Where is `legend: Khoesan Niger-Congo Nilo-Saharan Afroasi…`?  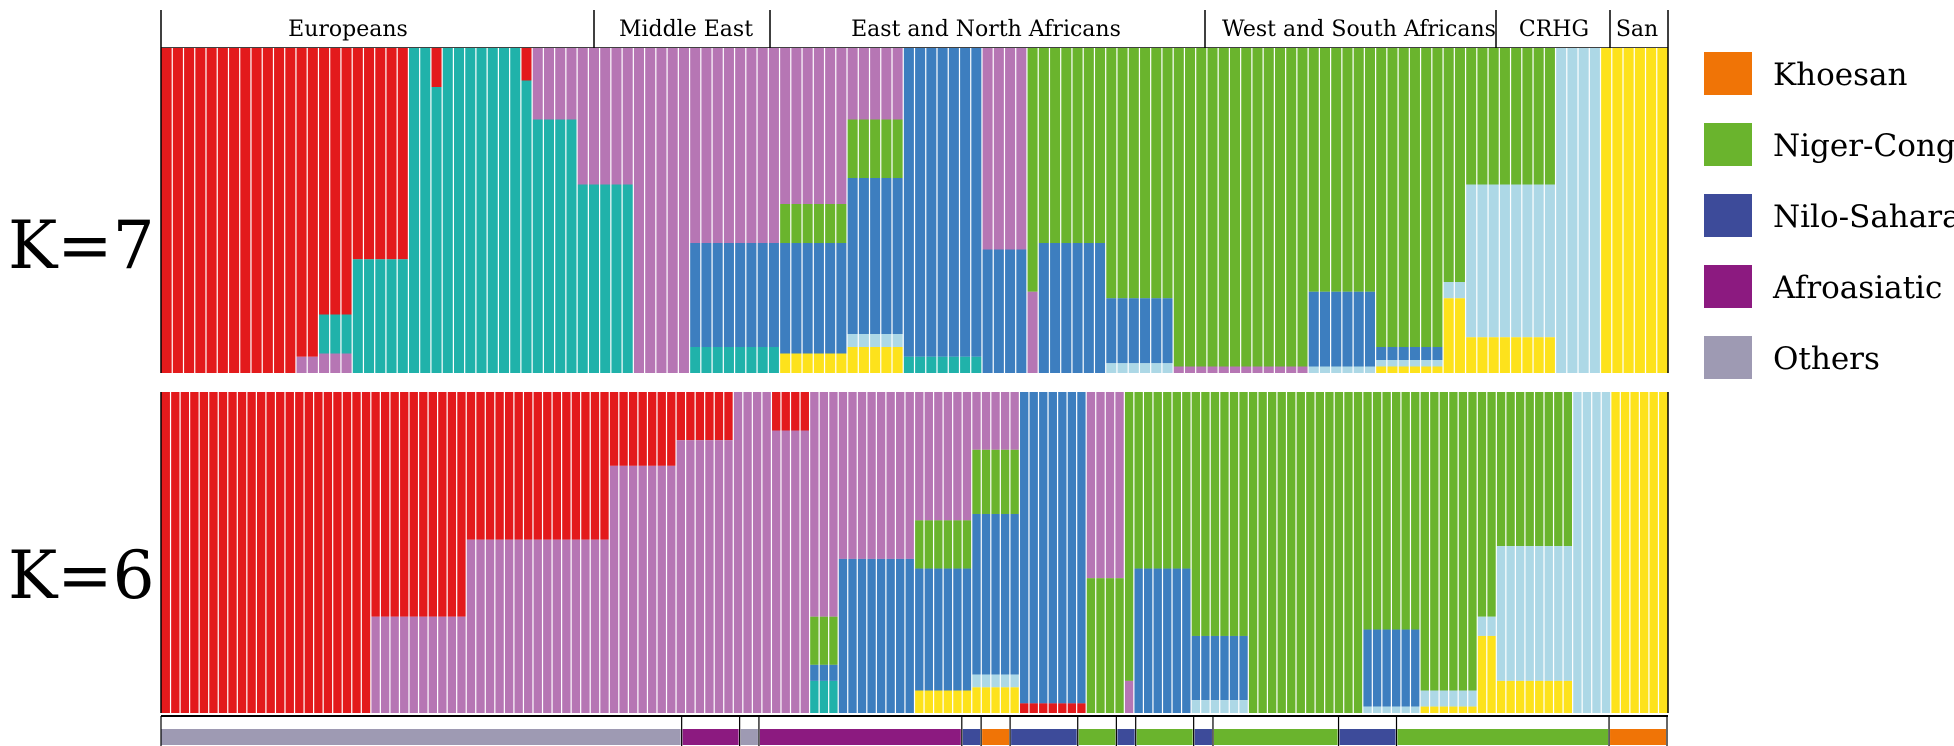 legend: Khoesan Niger-Congo Nilo-Saharan Afroasi… is located at coordinates (1829, 215).